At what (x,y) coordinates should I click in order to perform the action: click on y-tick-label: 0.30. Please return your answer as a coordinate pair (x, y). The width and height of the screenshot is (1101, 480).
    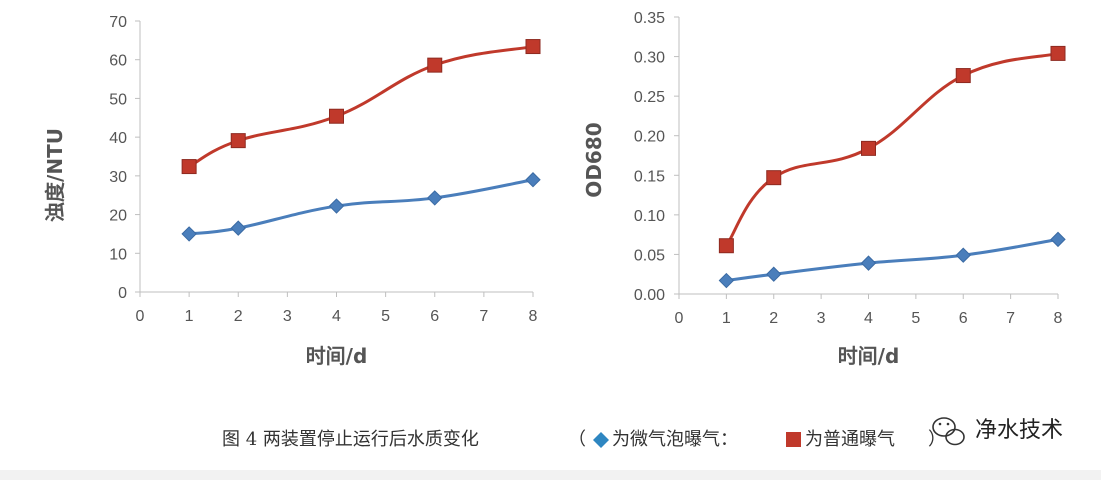
    Looking at the image, I should click on (649, 58).